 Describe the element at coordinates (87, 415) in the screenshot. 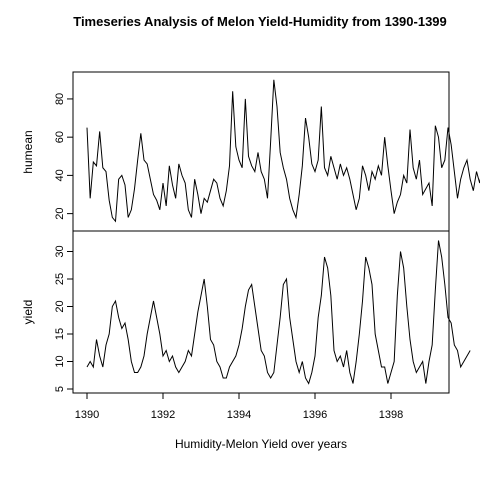

I see `x-tick-label: 1390` at that location.